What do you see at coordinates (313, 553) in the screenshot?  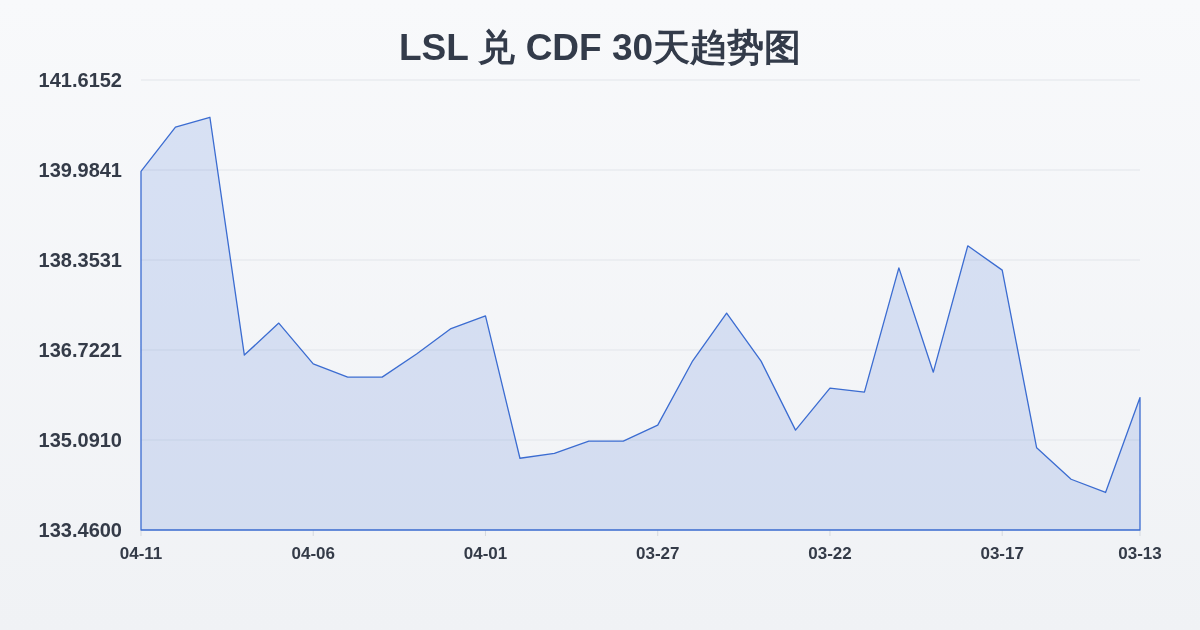 I see `x-tick-label: 04-06` at bounding box center [313, 553].